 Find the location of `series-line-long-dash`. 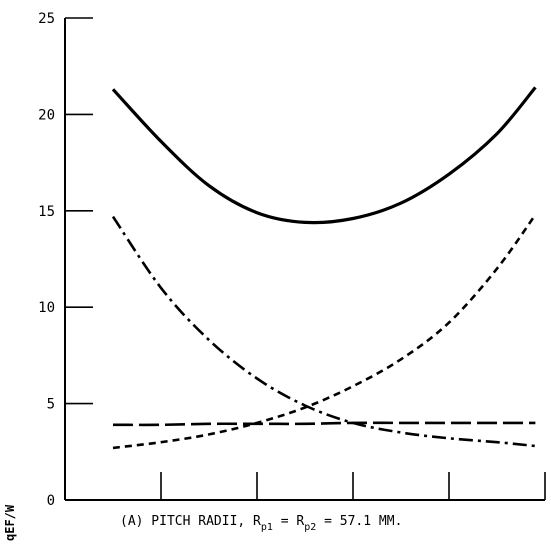

series-line-long-dash is located at coordinates (324, 424).